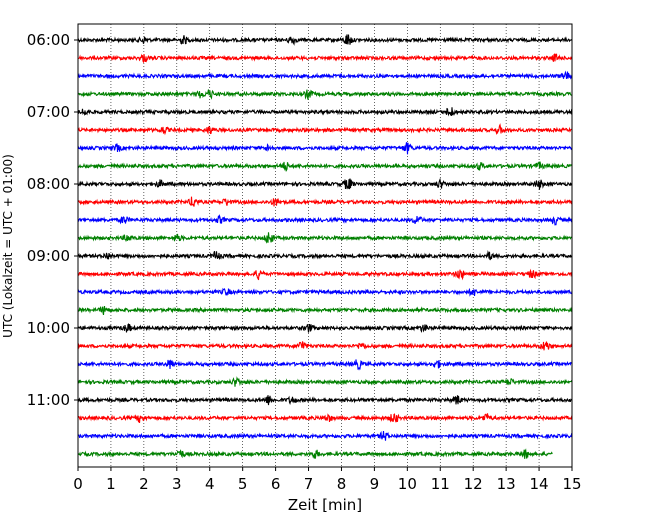 This screenshot has height=520, width=650. Describe the element at coordinates (309, 484) in the screenshot. I see `x-tick-label: 7` at that location.